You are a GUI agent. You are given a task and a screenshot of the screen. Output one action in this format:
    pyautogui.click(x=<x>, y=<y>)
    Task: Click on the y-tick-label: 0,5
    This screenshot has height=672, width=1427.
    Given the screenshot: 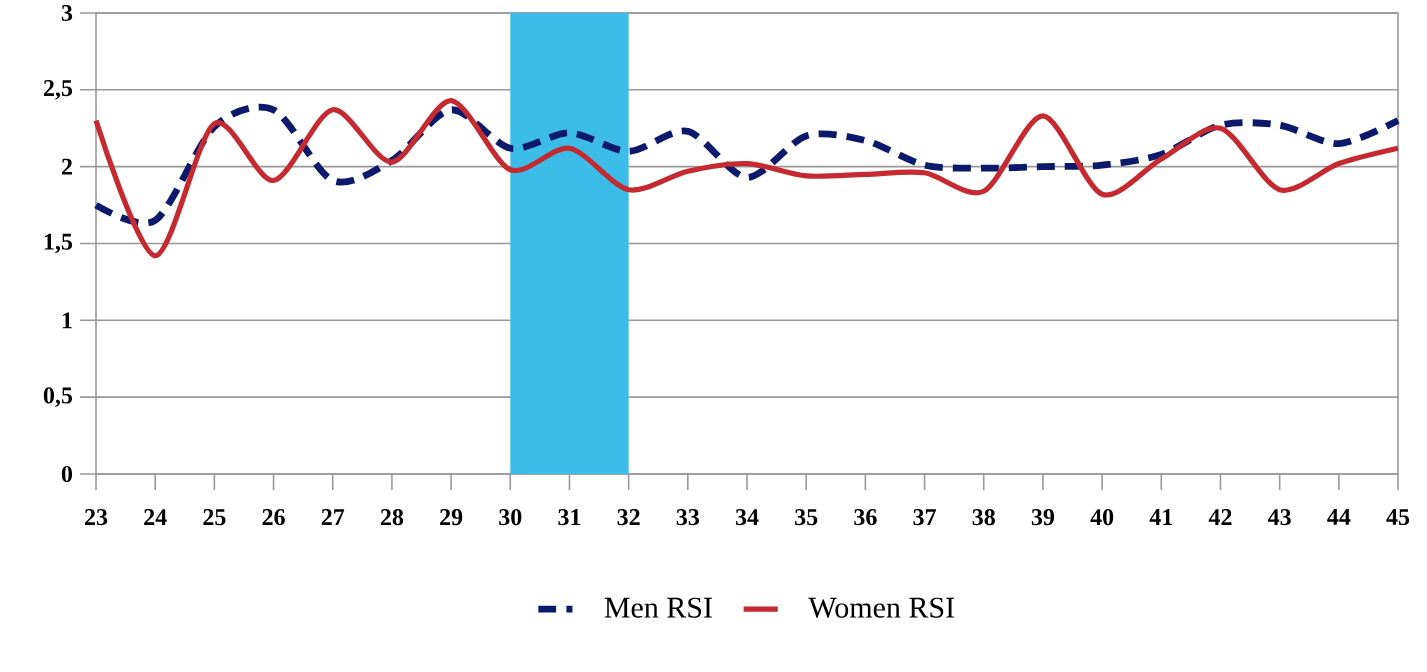 What is the action you would take?
    pyautogui.click(x=58, y=397)
    